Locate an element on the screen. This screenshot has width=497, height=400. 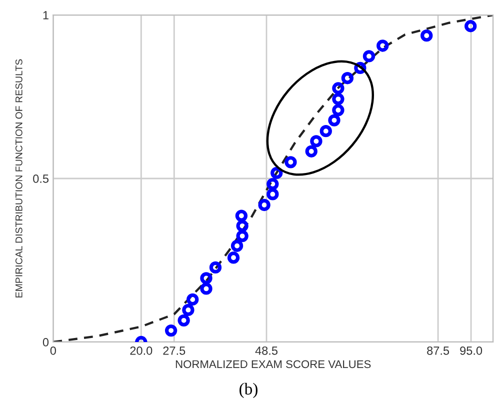
y-tick-label: 0.5 is located at coordinates (41, 178).